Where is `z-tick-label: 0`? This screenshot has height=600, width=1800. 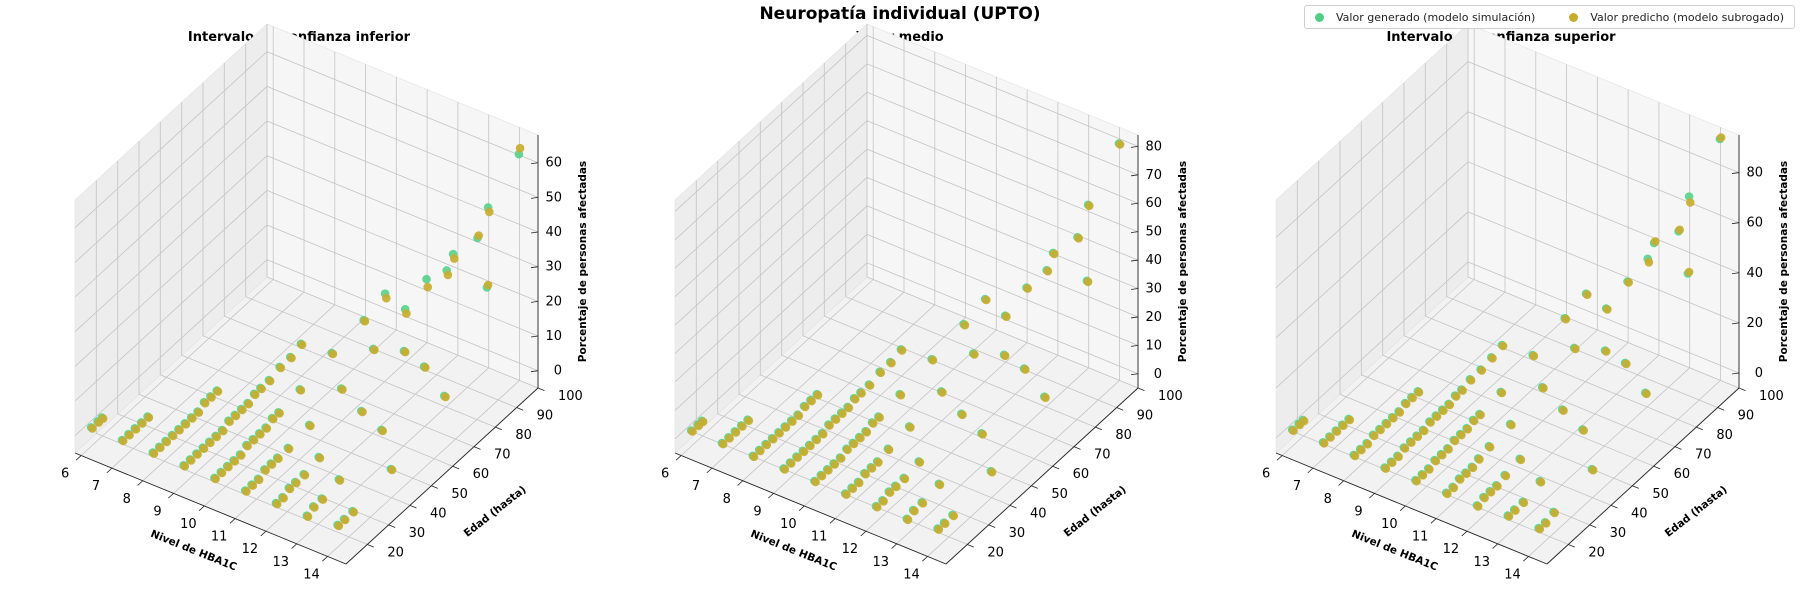 z-tick-label: 0 is located at coordinates (1158, 374).